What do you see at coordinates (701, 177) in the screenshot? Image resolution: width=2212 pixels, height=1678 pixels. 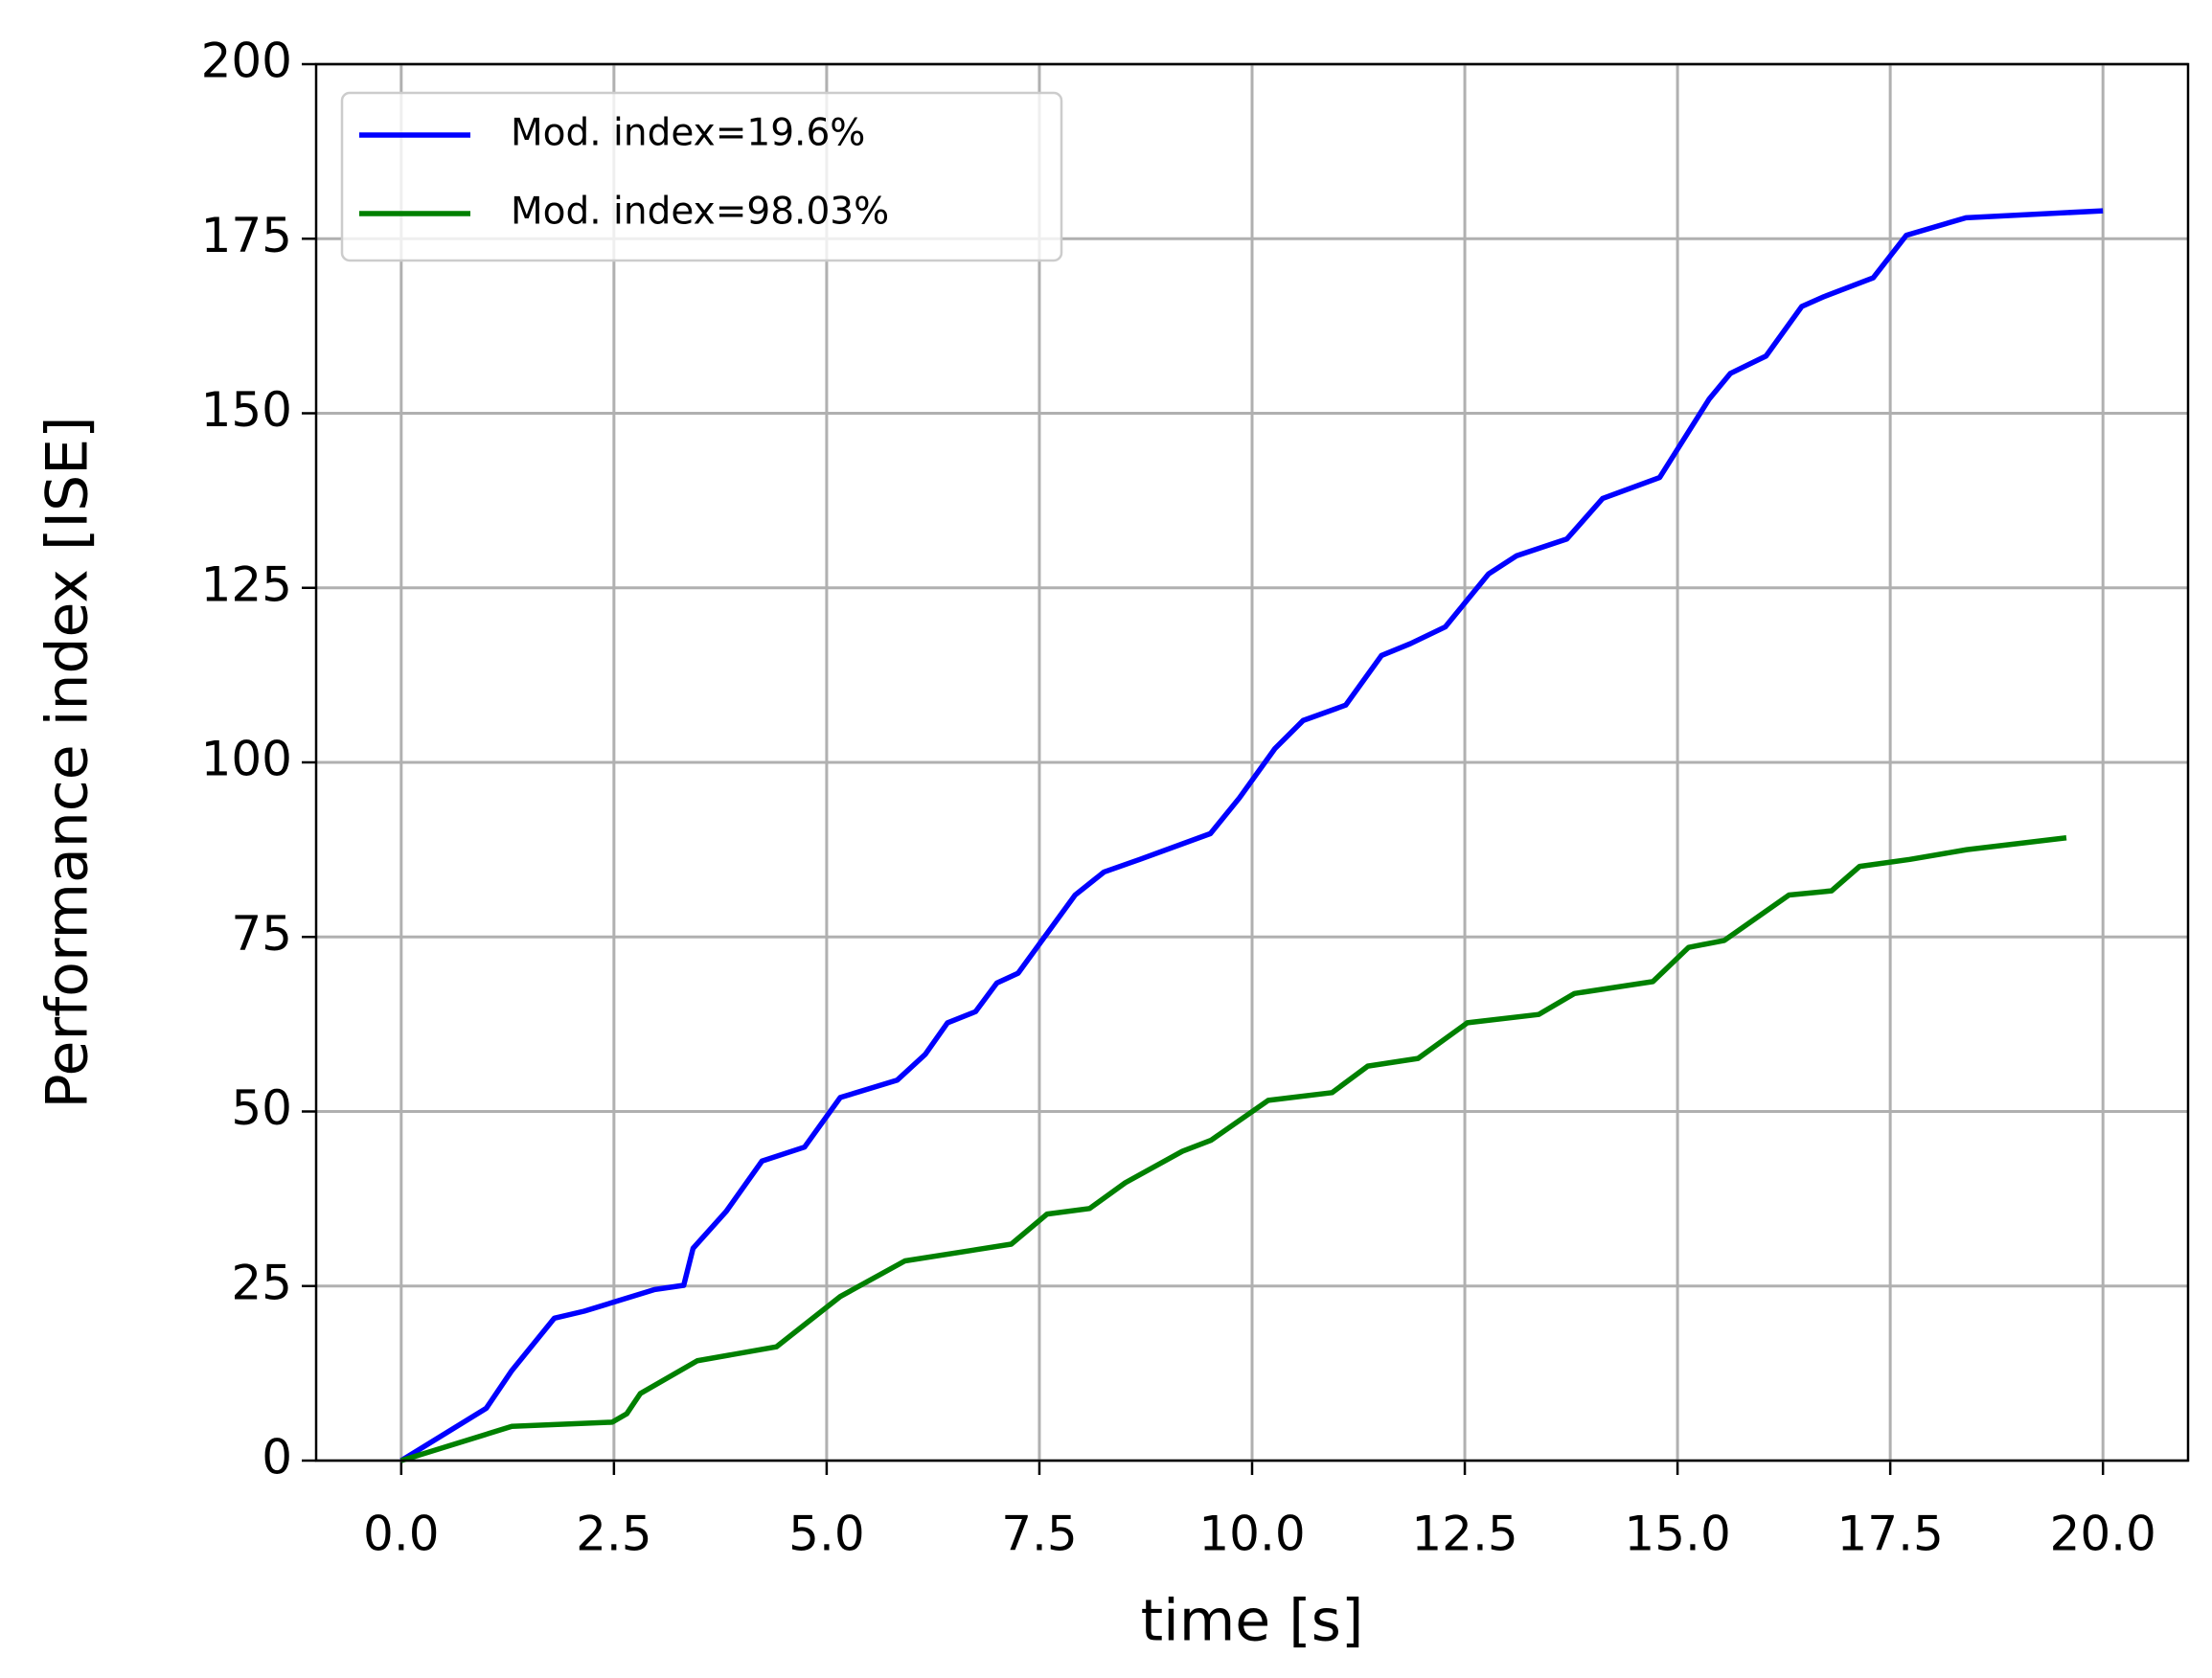 I see `legend-box` at bounding box center [701, 177].